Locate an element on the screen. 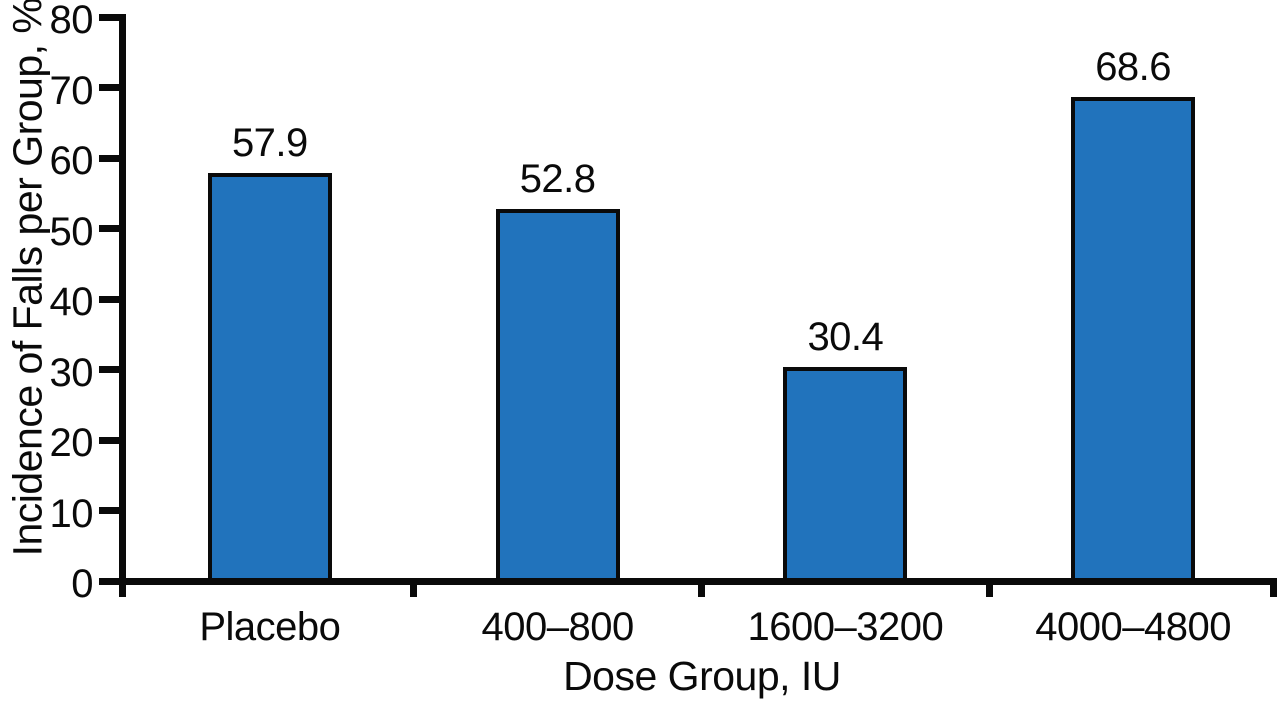 The width and height of the screenshot is (1280, 709). y-tick-label: 70 is located at coordinates (71, 90).